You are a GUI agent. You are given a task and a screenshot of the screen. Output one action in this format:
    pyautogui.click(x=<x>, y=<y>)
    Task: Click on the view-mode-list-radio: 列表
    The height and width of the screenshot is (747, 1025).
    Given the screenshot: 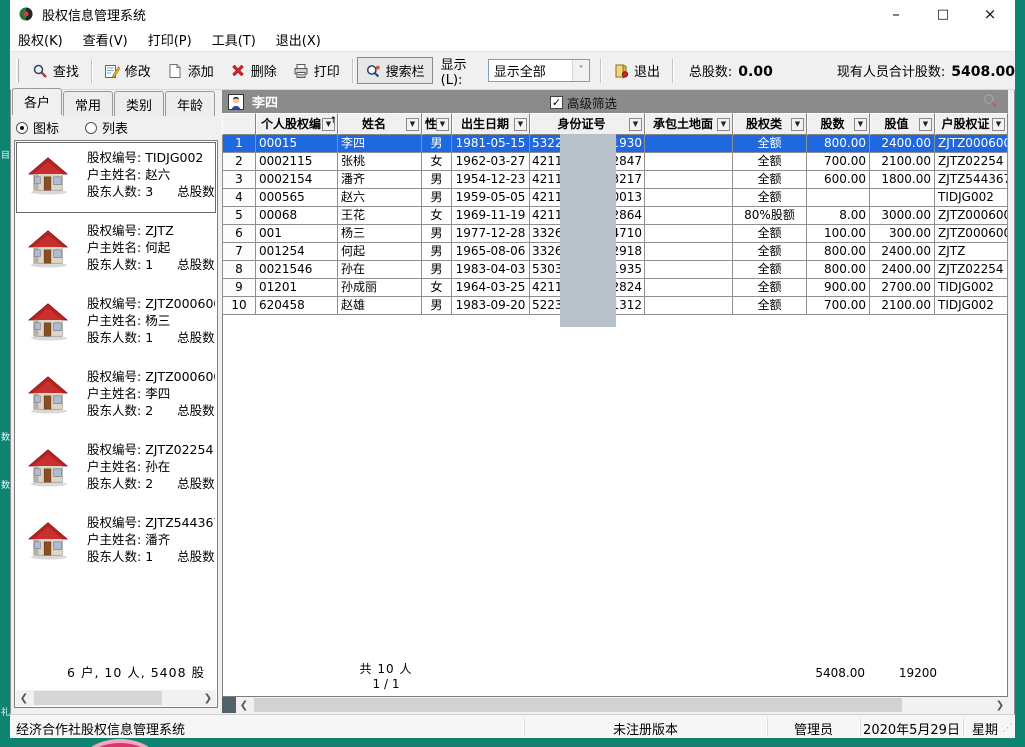 What is the action you would take?
    pyautogui.click(x=106, y=127)
    